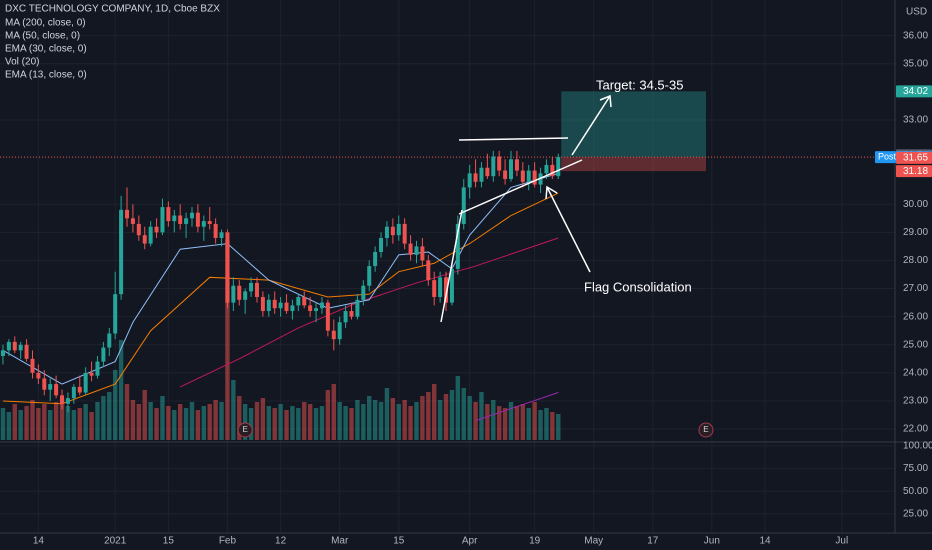 This screenshot has width=932, height=550. What do you see at coordinates (228, 541) in the screenshot?
I see `x-tick-label: Feb` at bounding box center [228, 541].